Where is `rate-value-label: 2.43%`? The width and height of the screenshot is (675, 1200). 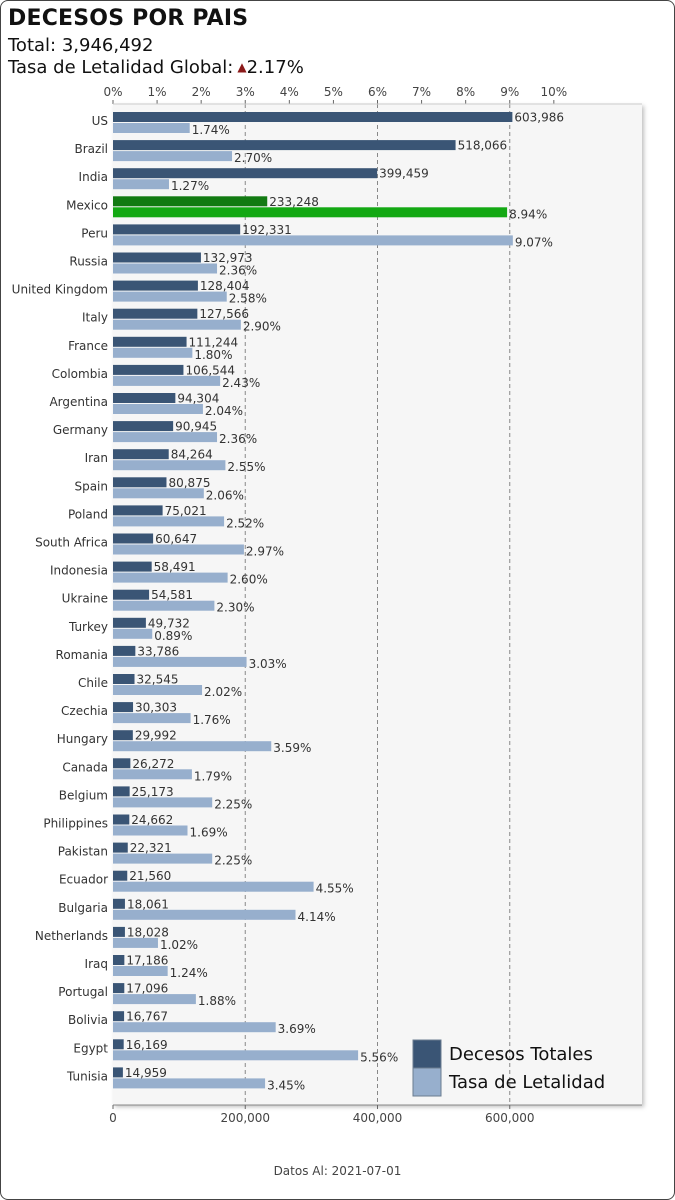 rate-value-label: 2.43% is located at coordinates (241, 383).